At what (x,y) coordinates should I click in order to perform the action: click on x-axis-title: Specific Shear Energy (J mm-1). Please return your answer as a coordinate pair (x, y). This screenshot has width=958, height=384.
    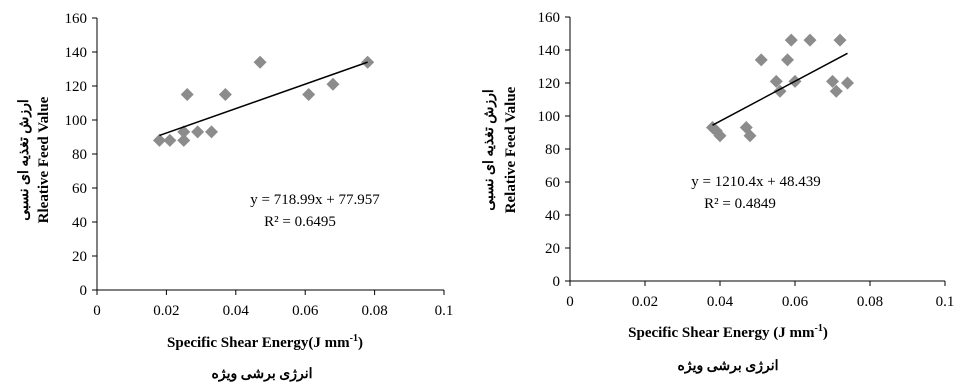
    Looking at the image, I should click on (728, 332).